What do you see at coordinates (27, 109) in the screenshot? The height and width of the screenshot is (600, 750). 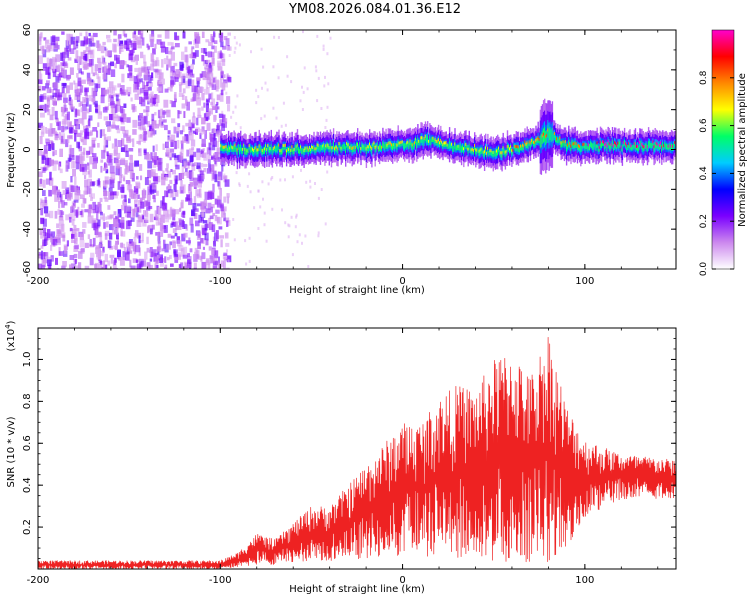 I see `y-tick-label: 20` at bounding box center [27, 109].